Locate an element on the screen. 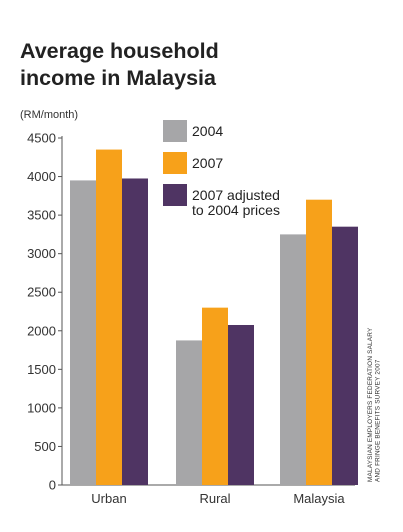 Image resolution: width=403 pixels, height=532 pixels. y-tick-label: 500 is located at coordinates (45, 446).